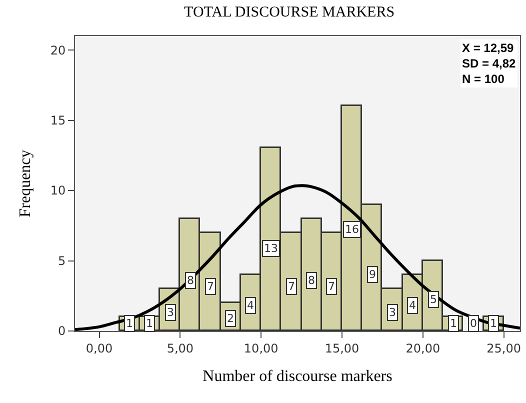 The height and width of the screenshot is (403, 526). I want to click on x-tick-label: 5,00, so click(180, 348).